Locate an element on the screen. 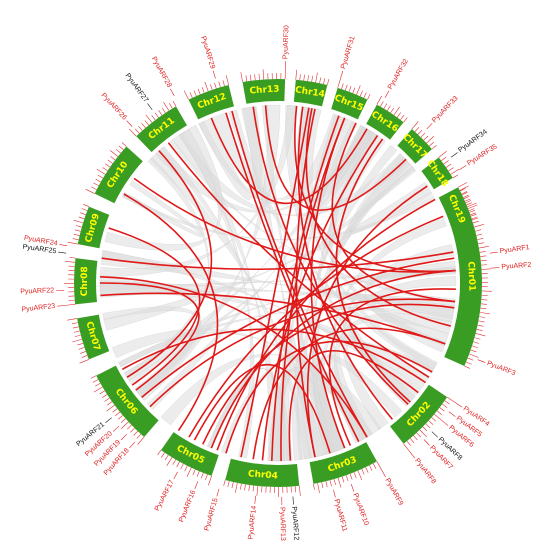 This screenshot has height=550, width=546. gene-label: PyuARF32 is located at coordinates (398, 74).